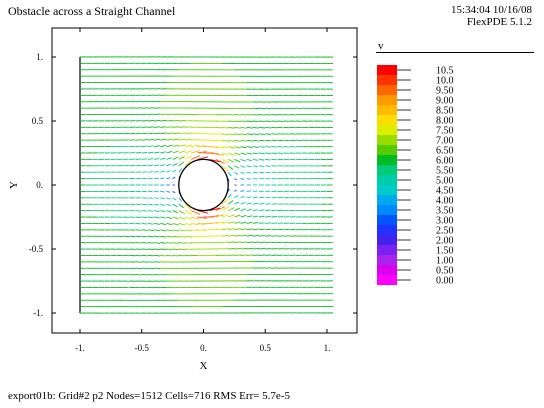 This screenshot has height=408, width=544. What do you see at coordinates (455, 52) in the screenshot?
I see `legend-underline` at bounding box center [455, 52].